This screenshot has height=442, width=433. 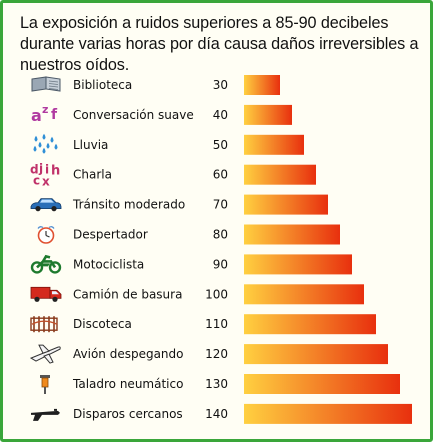 What do you see at coordinates (40, 169) in the screenshot?
I see `svg-text: j` at bounding box center [40, 169].